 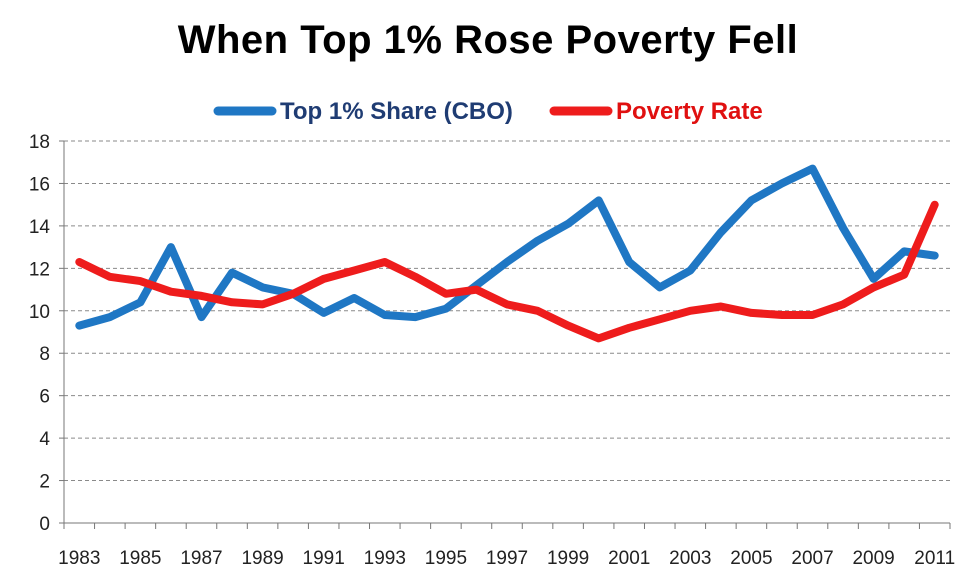 I want to click on y-tick-label: 10, so click(x=39, y=312).